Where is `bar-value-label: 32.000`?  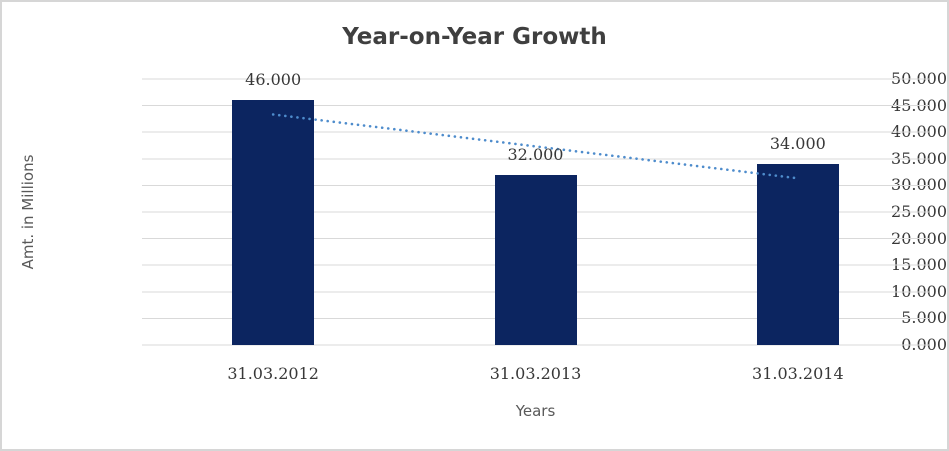 bar-value-label: 32.000 is located at coordinates (535, 154).